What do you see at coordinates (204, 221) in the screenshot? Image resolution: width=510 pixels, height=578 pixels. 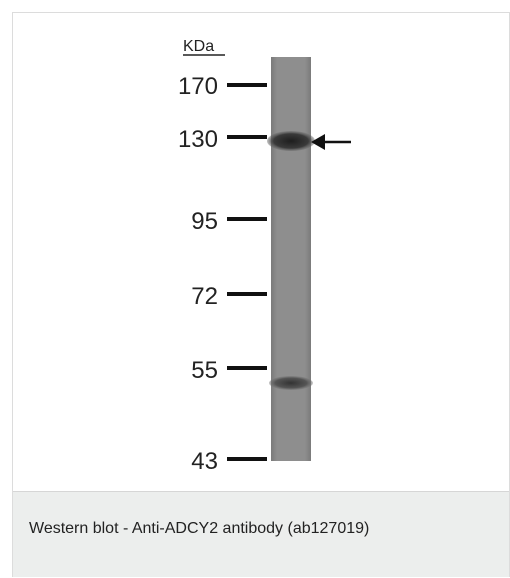 I see `marker-label-95: 95` at bounding box center [204, 221].